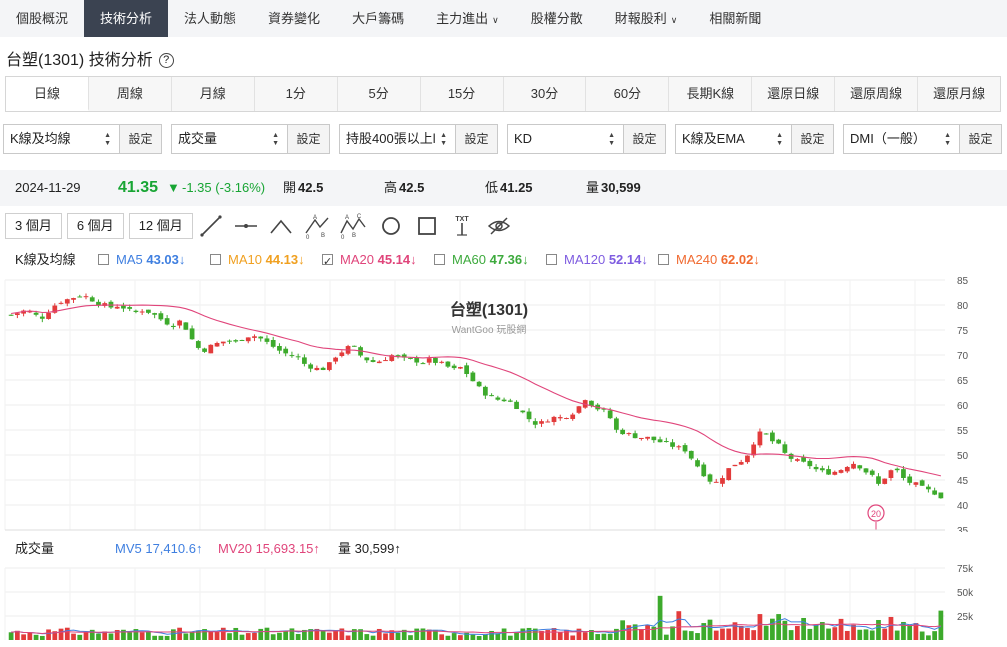 Image resolution: width=1007 pixels, height=647 pixels. Describe the element at coordinates (126, 18) in the screenshot. I see `nav-item-1: 技術分析` at that location.